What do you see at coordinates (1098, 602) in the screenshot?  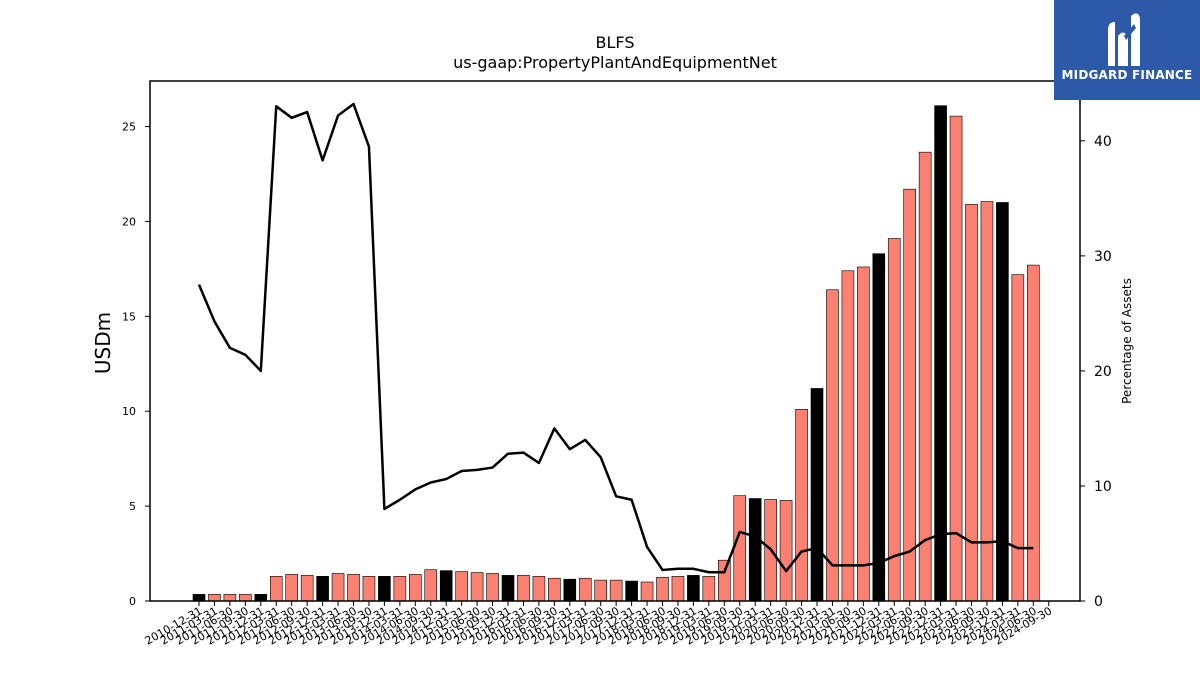 I see `y2-tick-label: 0` at bounding box center [1098, 602].